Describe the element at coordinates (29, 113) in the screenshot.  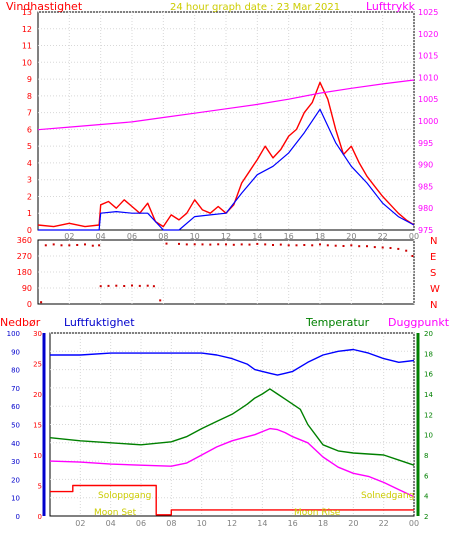
I see `wind-tick-7: 7` at that location.